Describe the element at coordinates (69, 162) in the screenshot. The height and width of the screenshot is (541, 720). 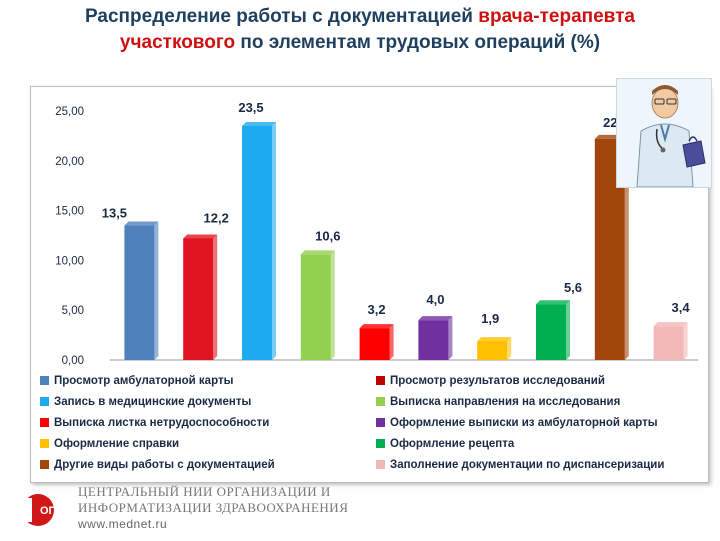
I see `y-tick-label: 20,00` at that location.